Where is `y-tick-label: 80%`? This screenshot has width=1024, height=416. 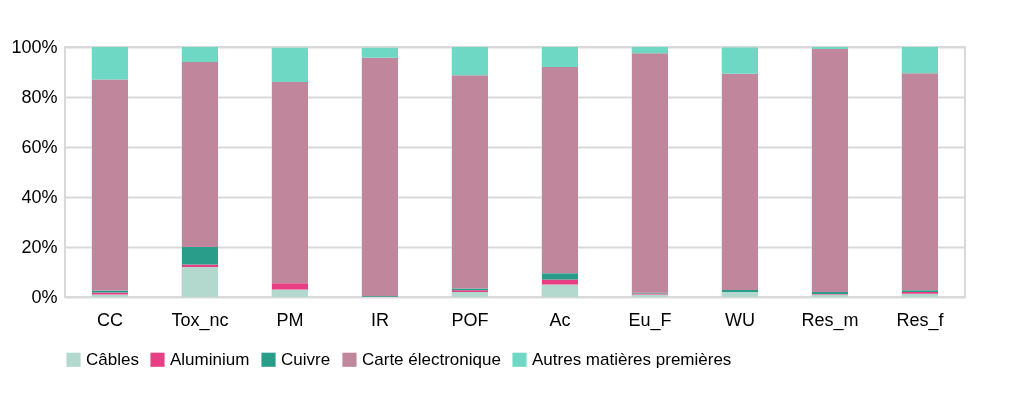 y-tick-label: 80% is located at coordinates (39, 96).